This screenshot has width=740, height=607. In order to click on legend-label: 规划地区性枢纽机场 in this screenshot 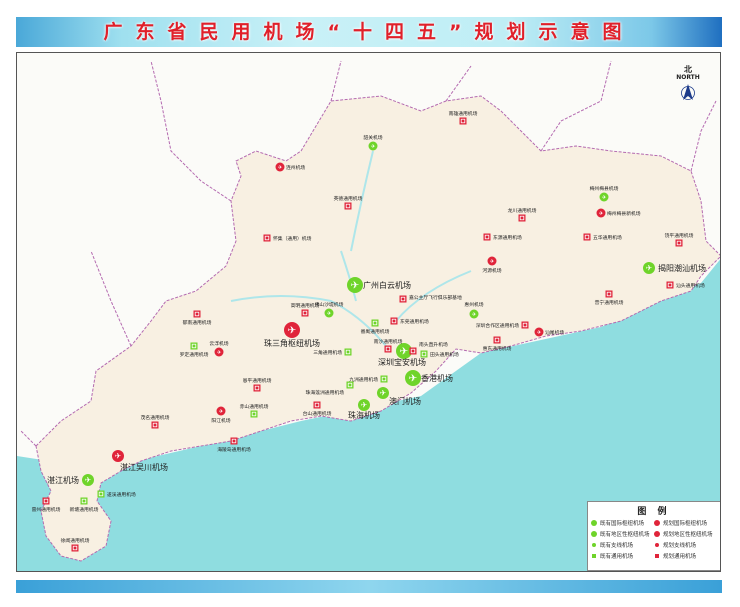, I will do `click(688, 535)`.